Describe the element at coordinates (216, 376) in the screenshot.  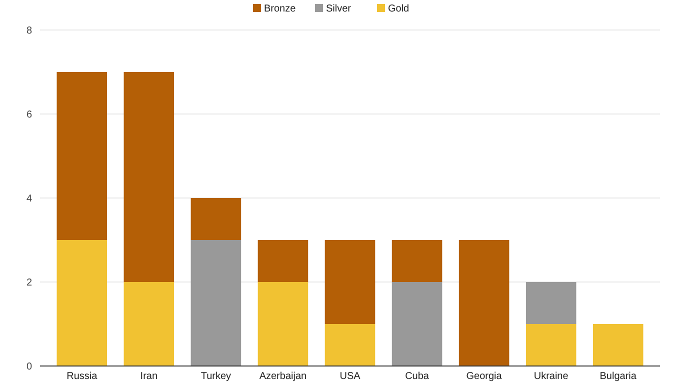
I see `x-tick-label: Turkey` at that location.